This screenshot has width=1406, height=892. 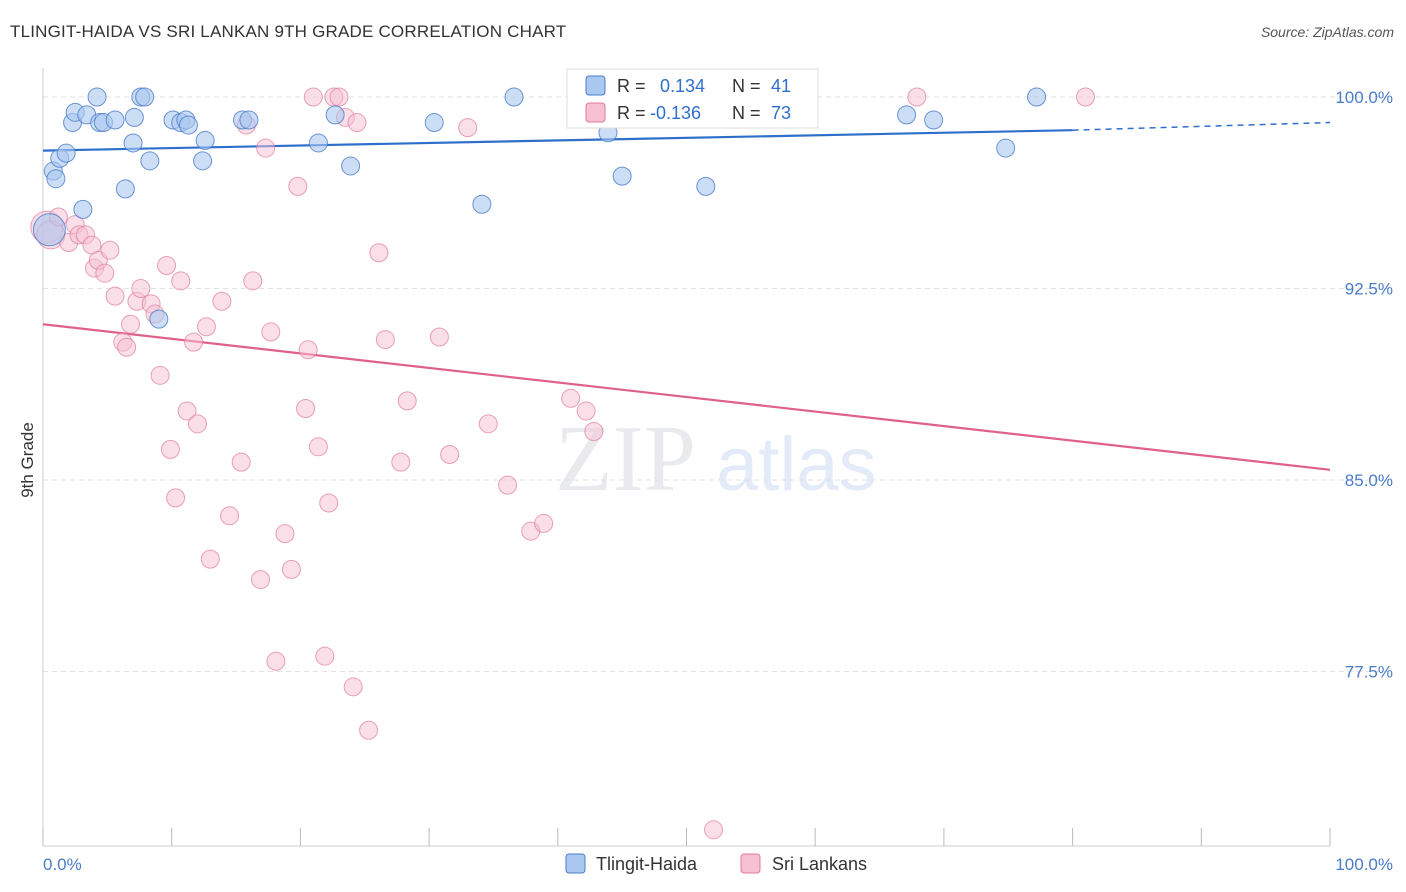 What do you see at coordinates (647, 864) in the screenshot?
I see `series-legend-label-tlingit-haida: Tlingit-Haida` at bounding box center [647, 864].